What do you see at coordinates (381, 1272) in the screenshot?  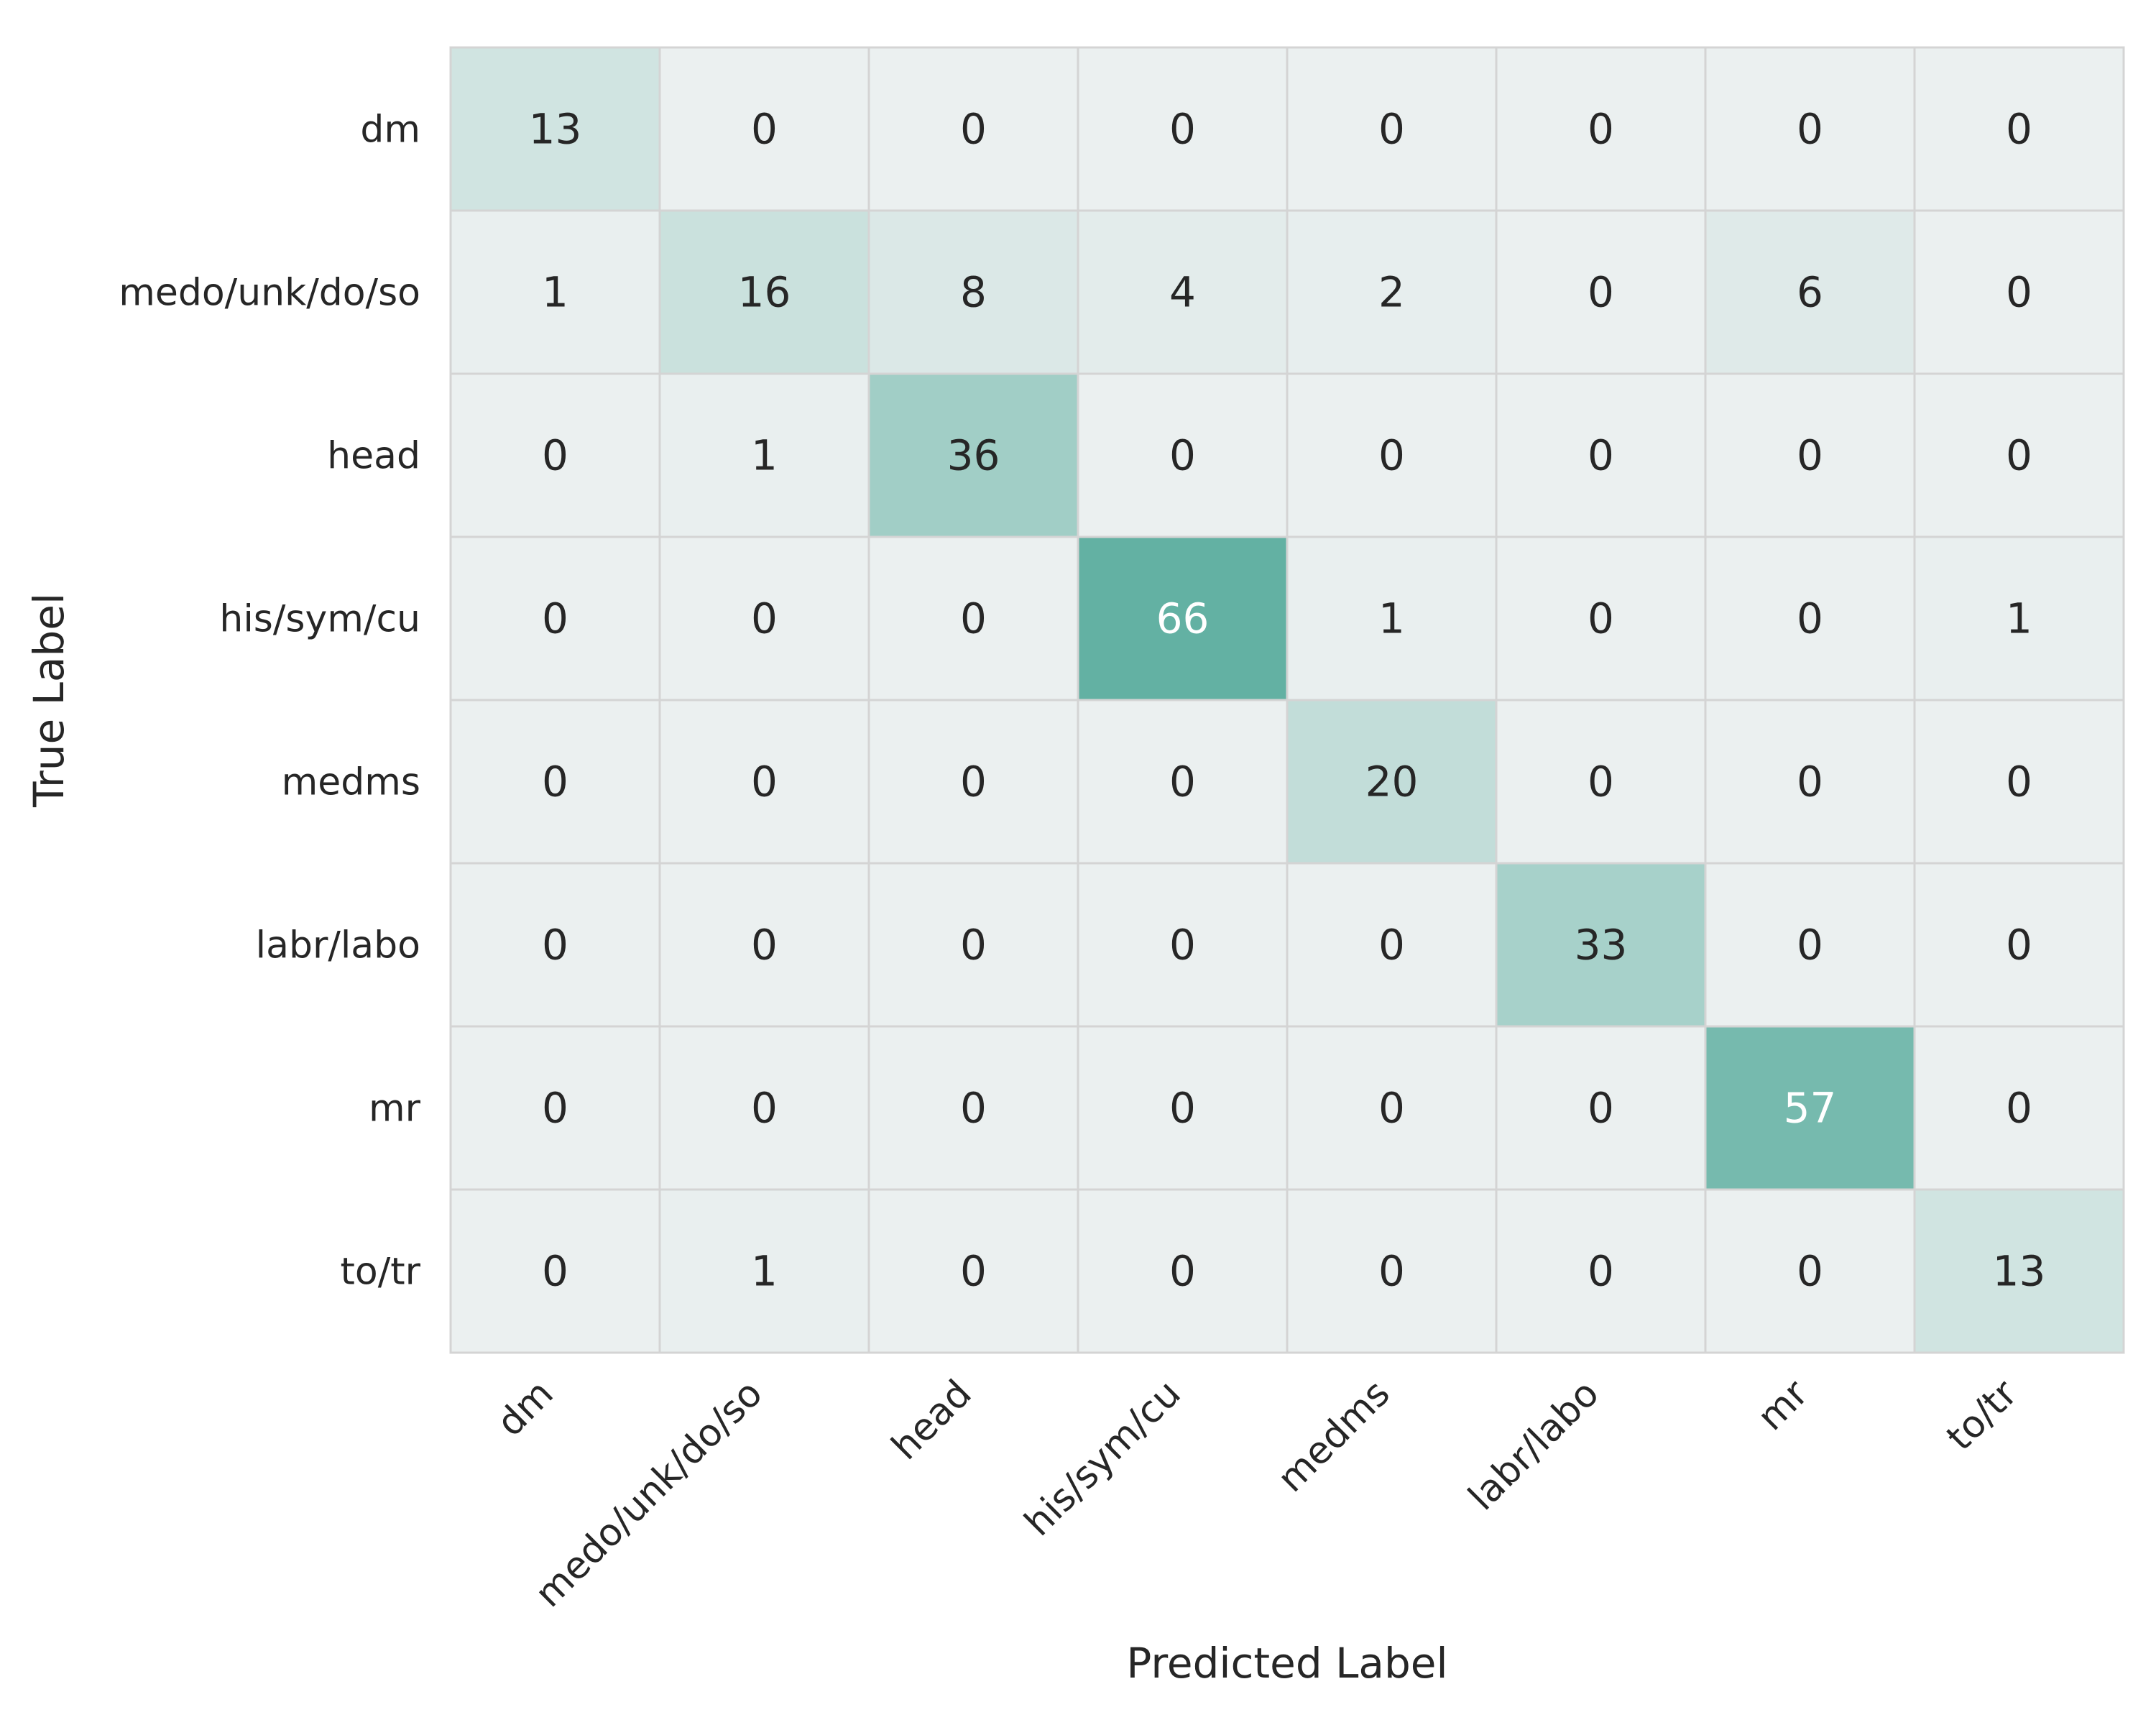 I see `y-tick-label: to/tr` at bounding box center [381, 1272].